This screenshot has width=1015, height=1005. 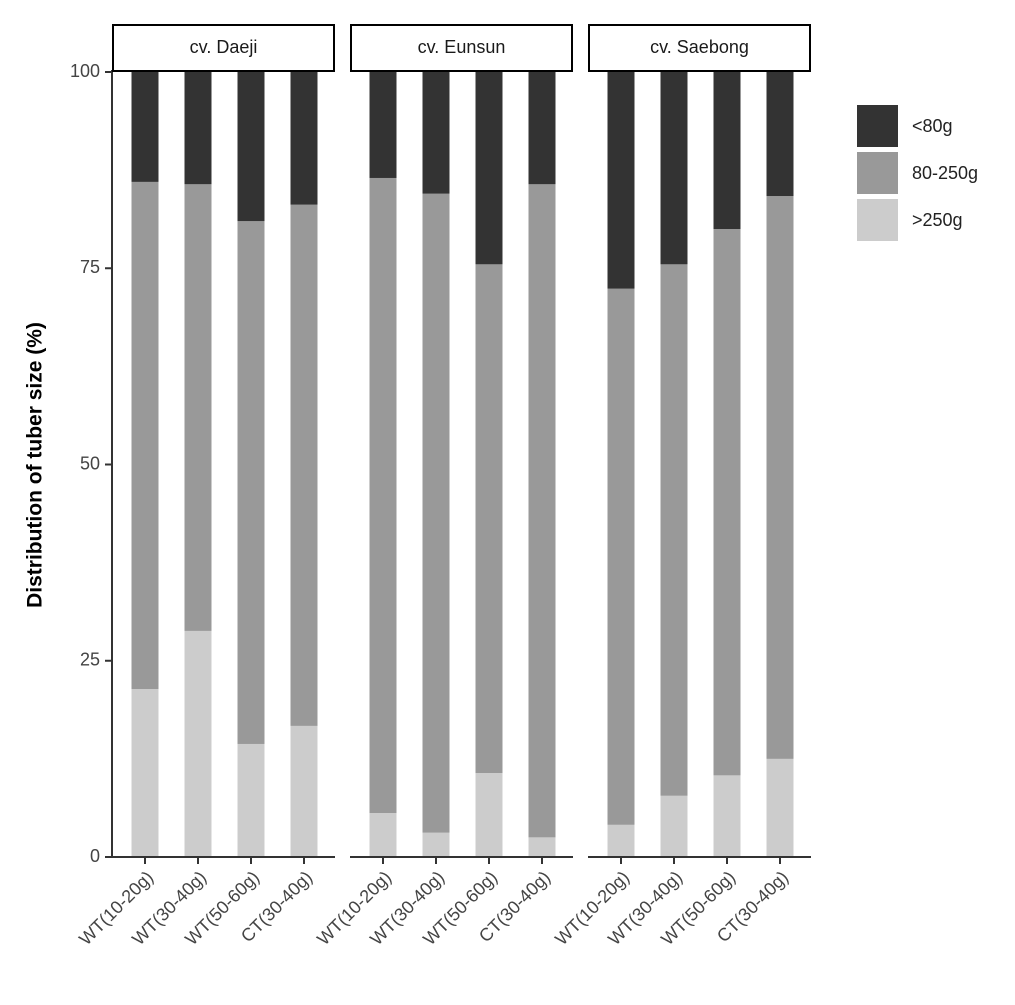 I want to click on y-tick-label: 75, so click(x=90, y=267).